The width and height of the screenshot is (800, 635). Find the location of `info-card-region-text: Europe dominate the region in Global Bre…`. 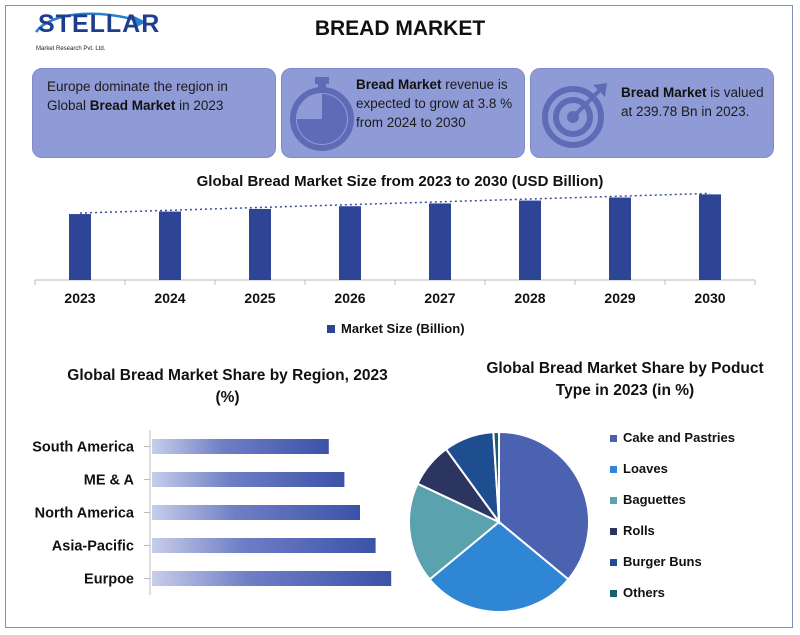

info-card-region-text: Europe dominate the region in Global Bre… is located at coordinates (137, 96).